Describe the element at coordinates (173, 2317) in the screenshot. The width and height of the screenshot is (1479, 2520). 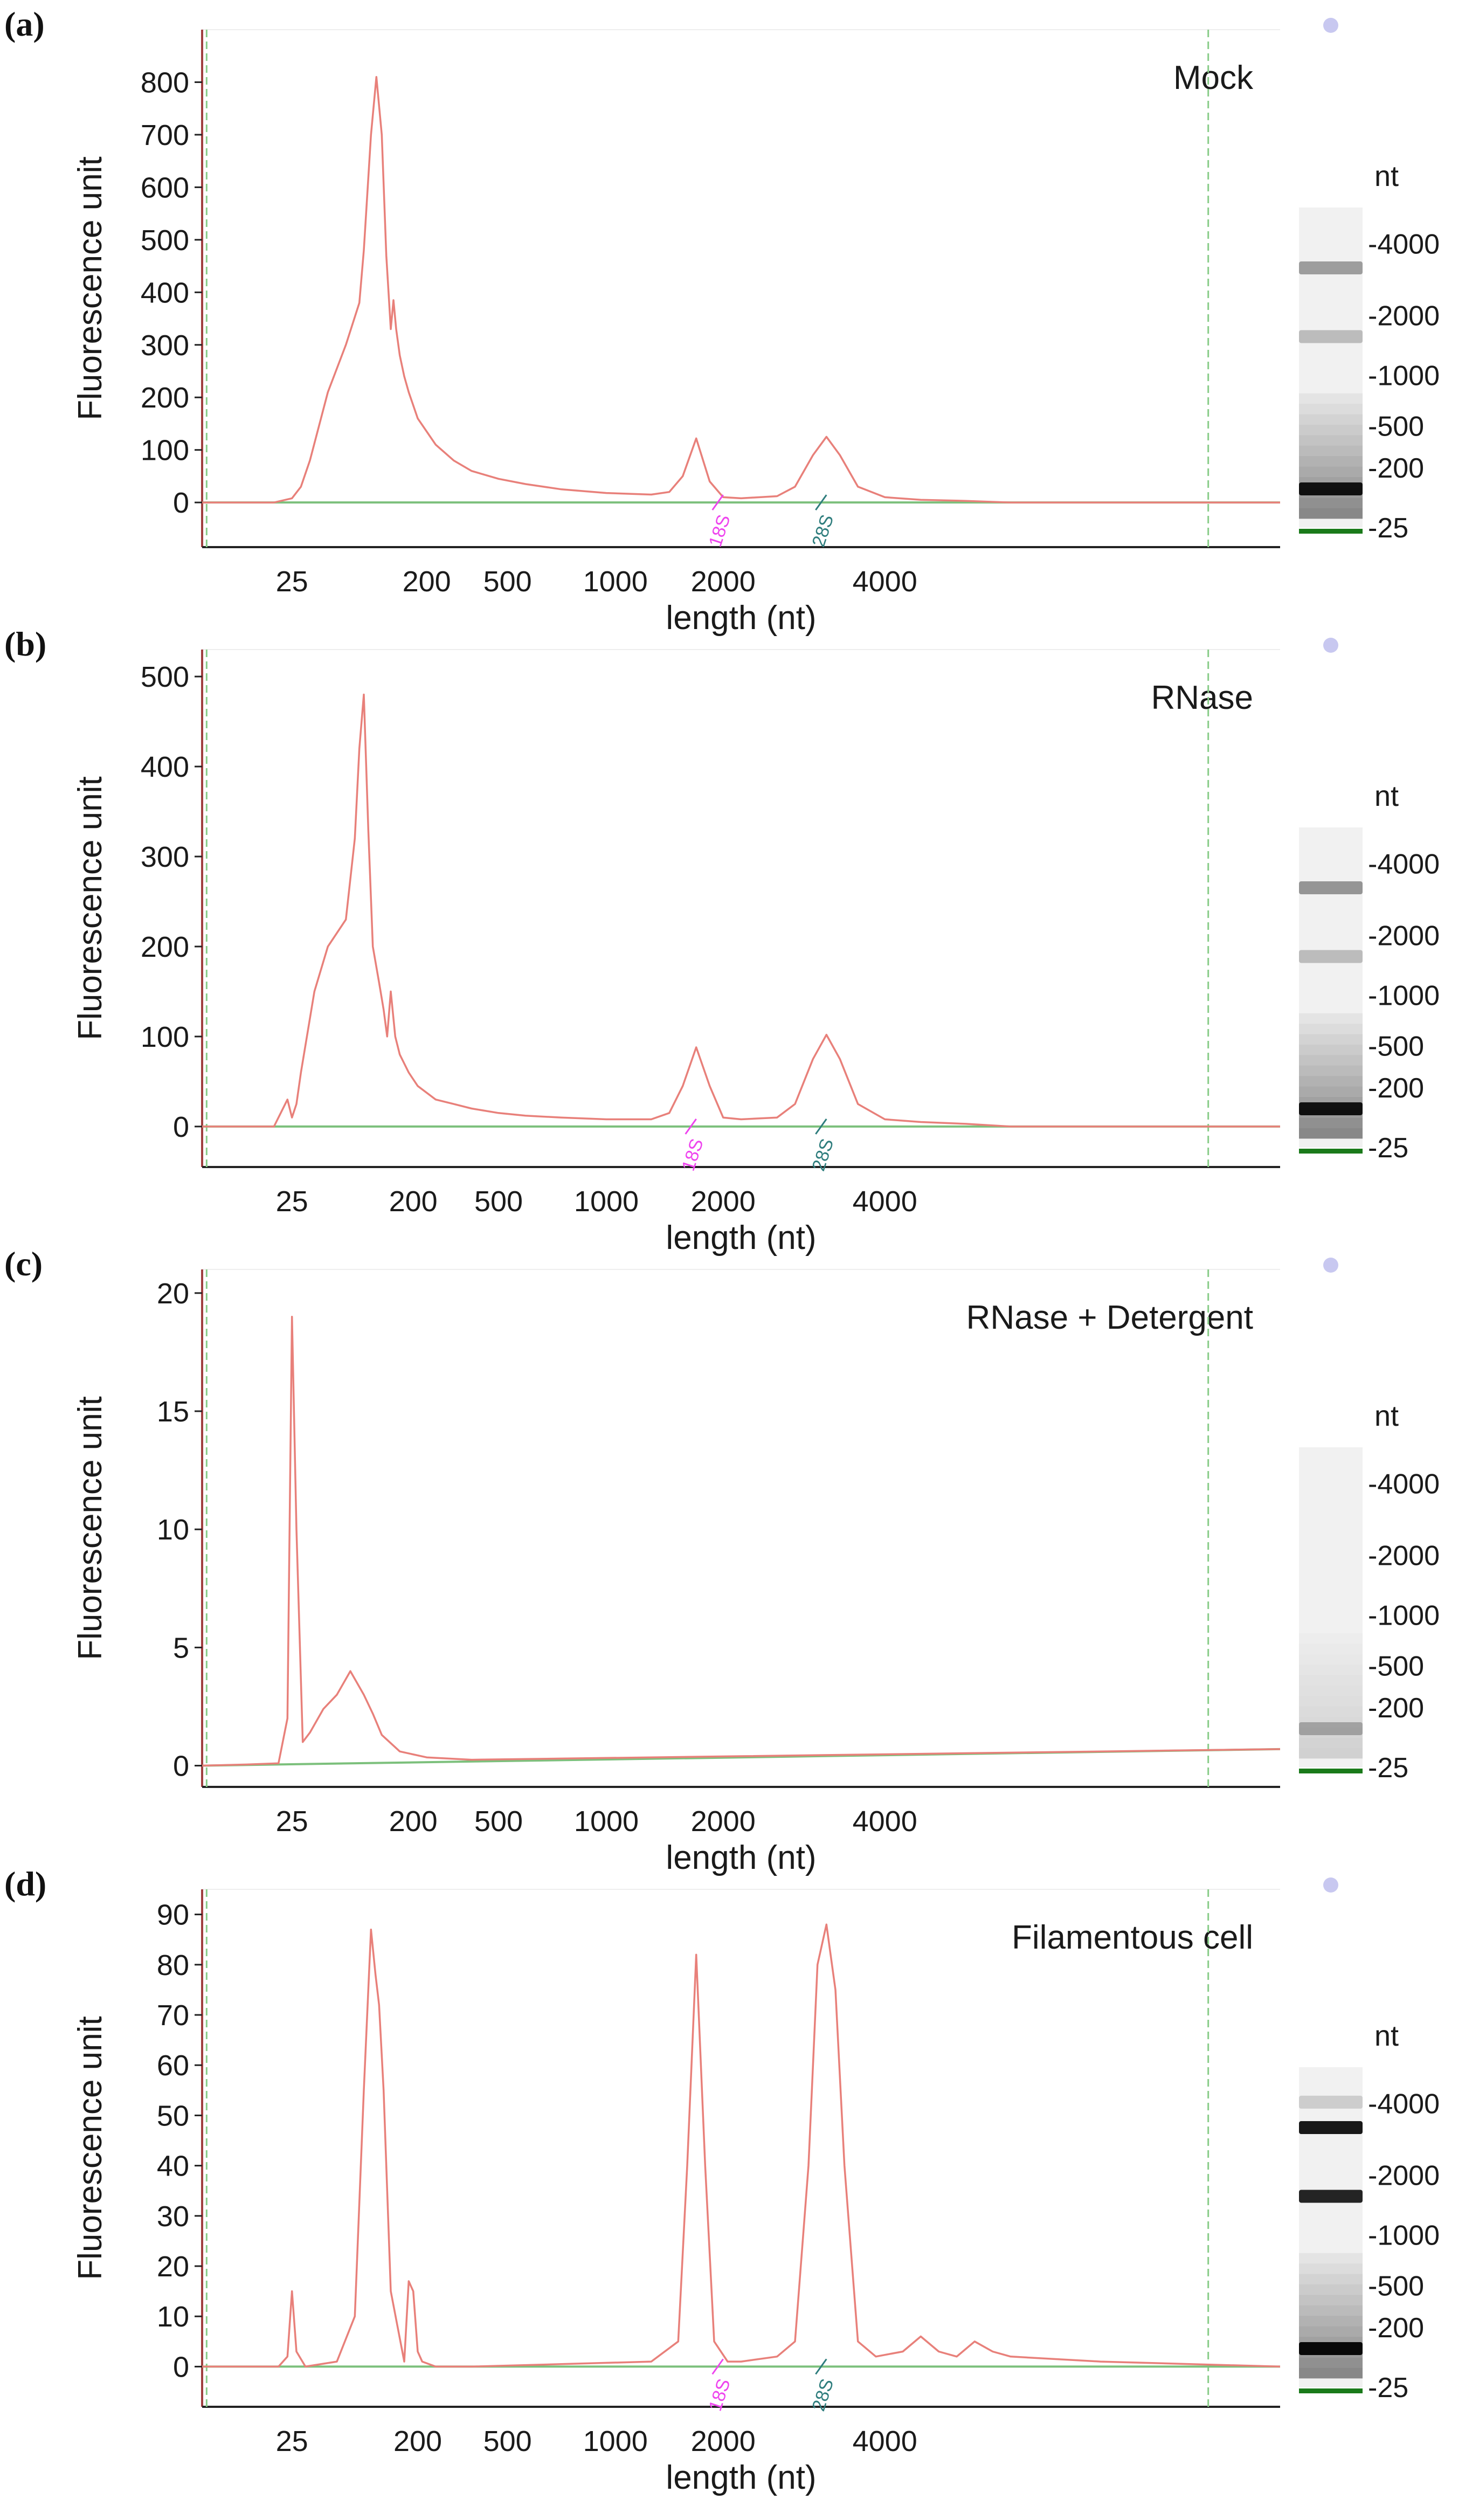
I see `y-tick-label: 10` at that location.